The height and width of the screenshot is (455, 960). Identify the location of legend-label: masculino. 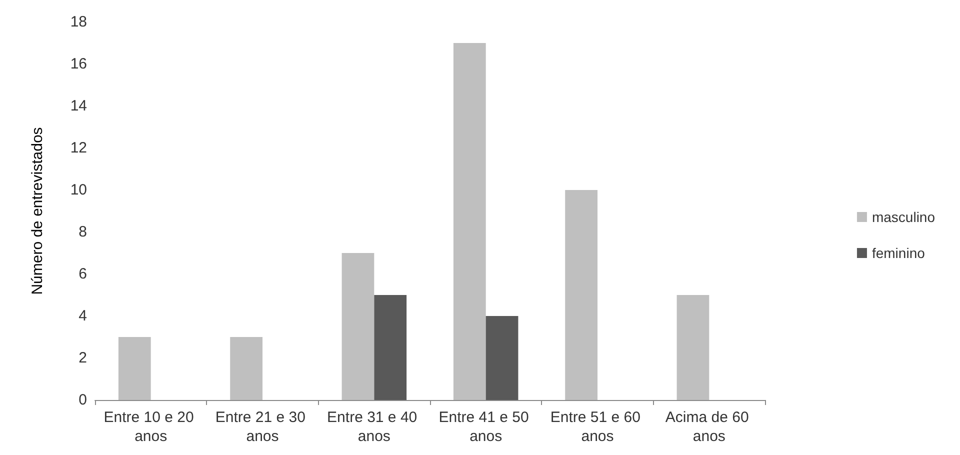
(904, 217).